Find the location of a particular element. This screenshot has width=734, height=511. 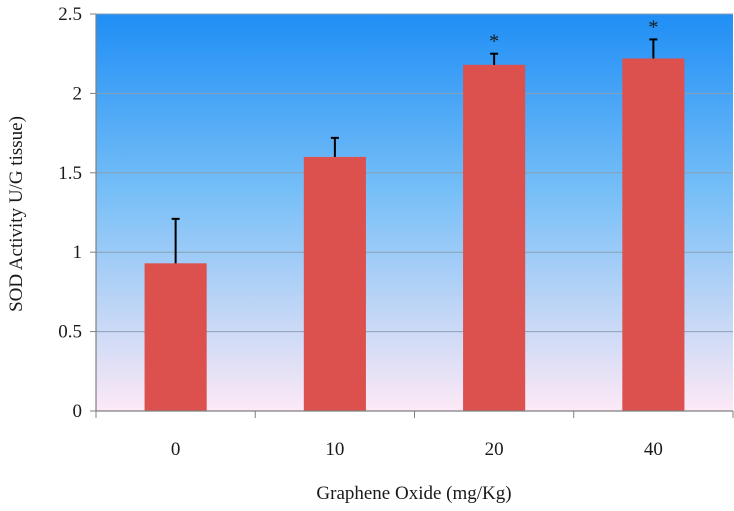

y-axis-title: SOD Activity U/G tissue) is located at coordinates (16, 214).